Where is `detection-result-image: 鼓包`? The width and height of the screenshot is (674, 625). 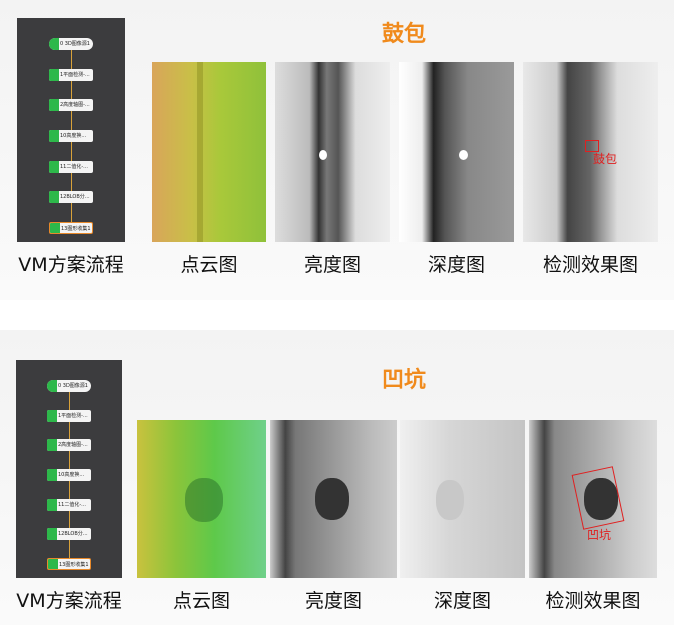 detection-result-image: 鼓包 is located at coordinates (590, 152).